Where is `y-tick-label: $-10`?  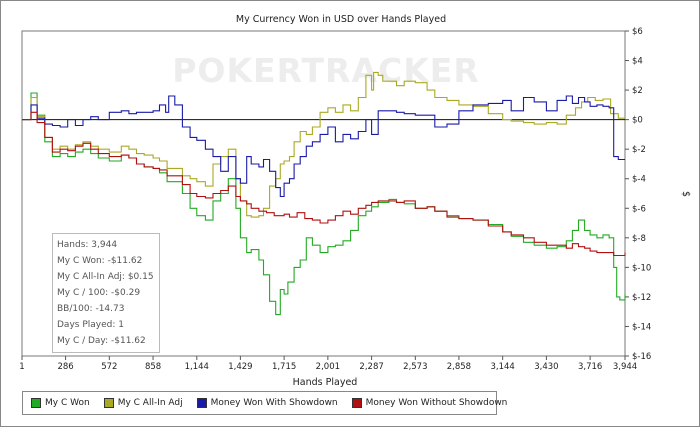
y-tick-label: $-10 is located at coordinates (641, 268).